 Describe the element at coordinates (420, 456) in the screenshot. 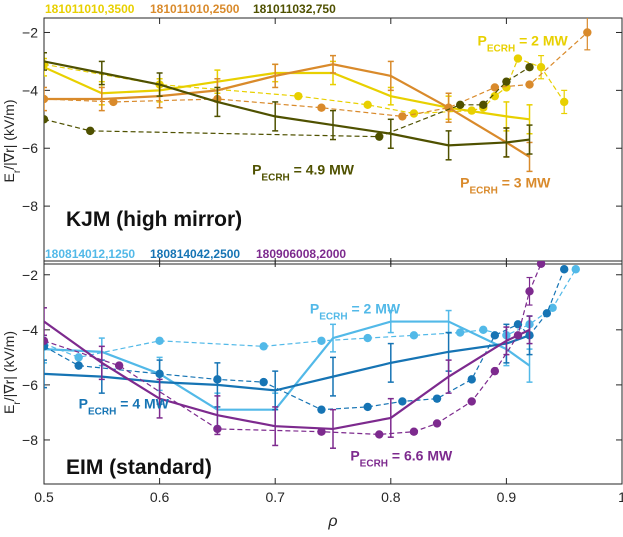

I see `annotation-value: = 6.6 MW` at that location.